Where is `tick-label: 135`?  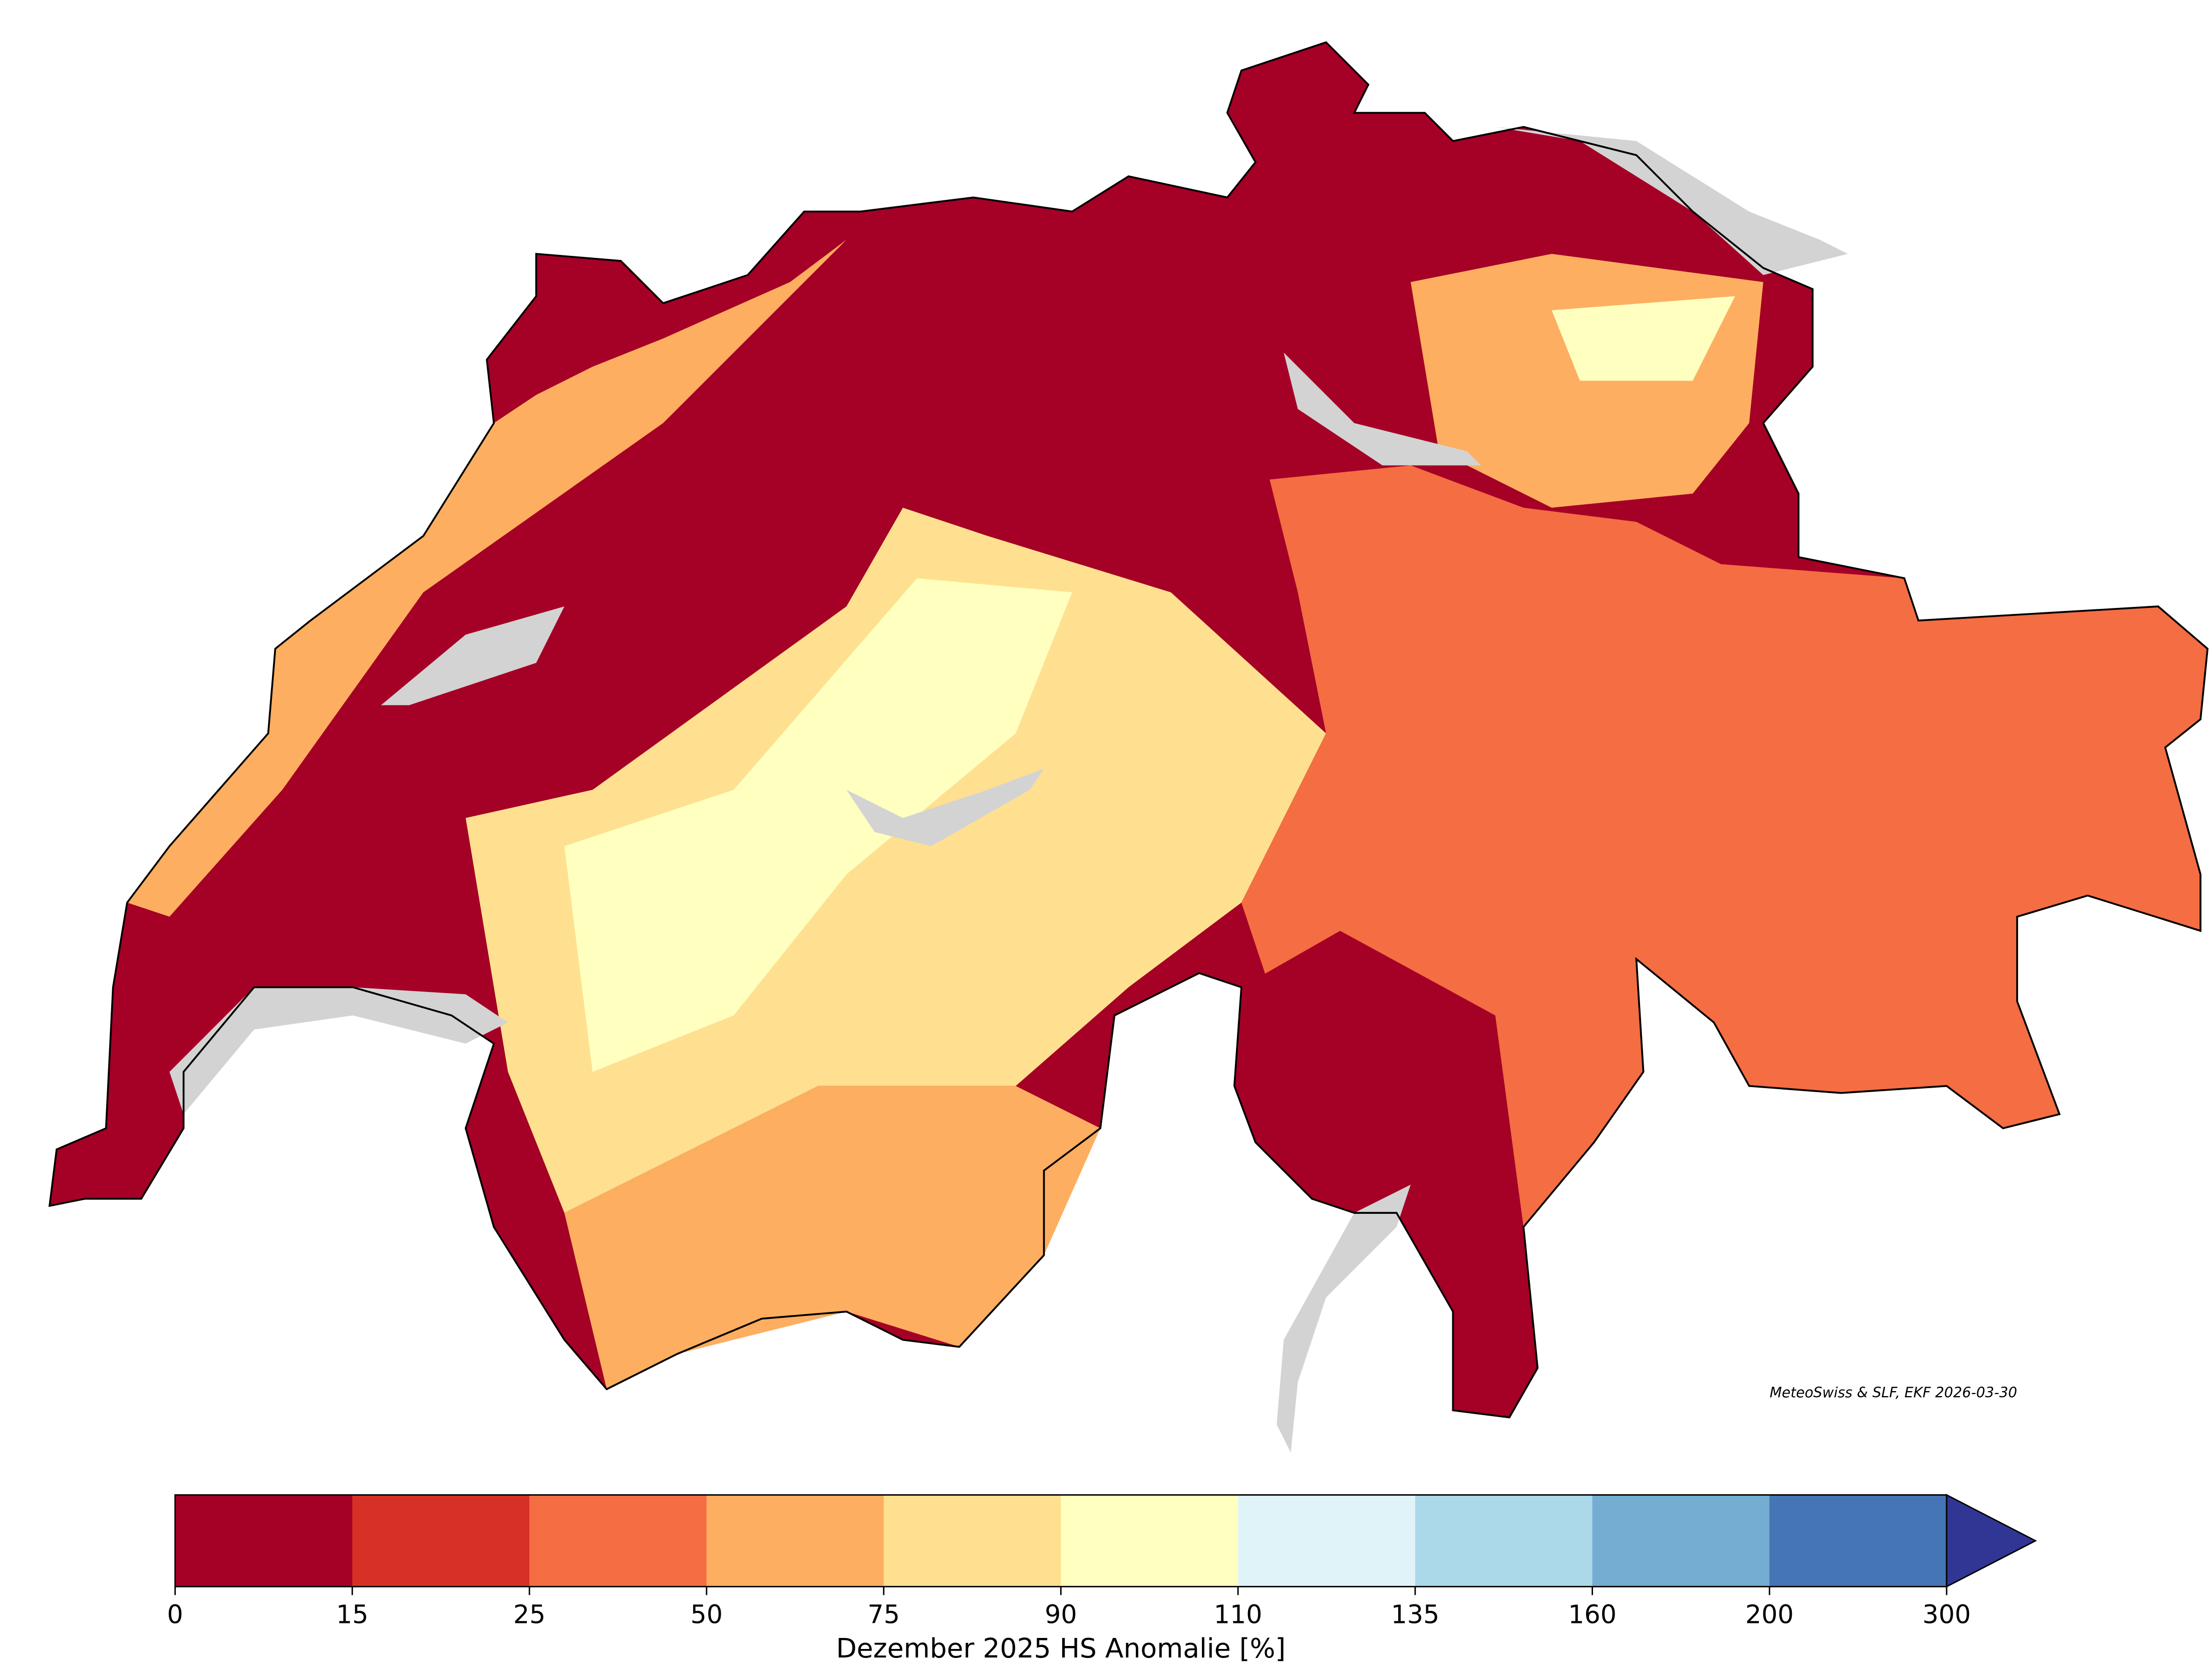 tick-label: 135 is located at coordinates (1415, 1614).